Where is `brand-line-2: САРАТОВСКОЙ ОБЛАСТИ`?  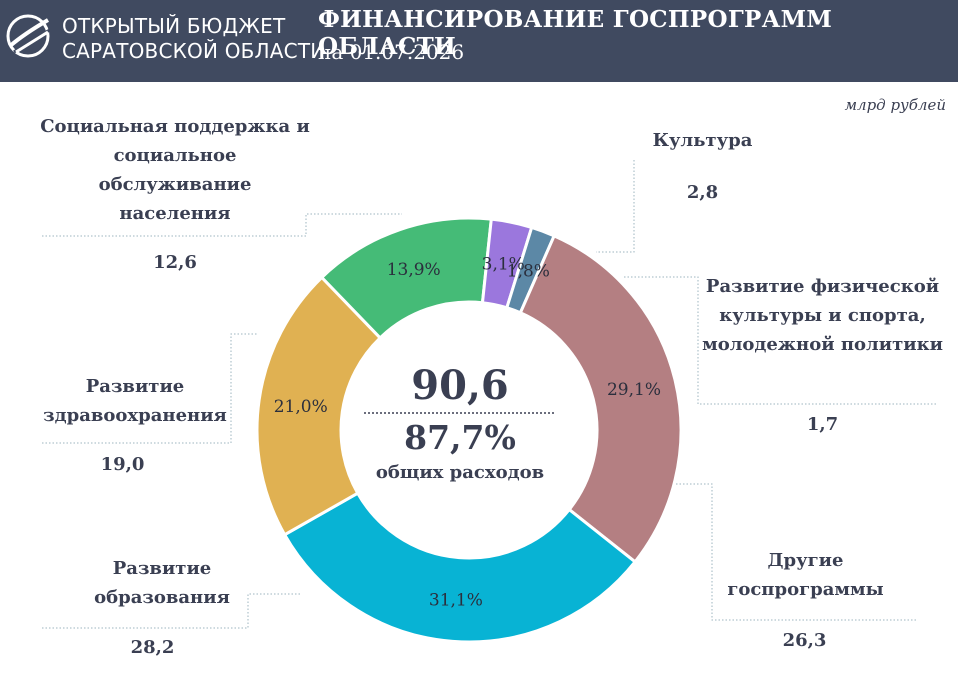
brand-line-2: САРАТОВСКОЙ ОБЛАСТИ is located at coordinates (194, 51).